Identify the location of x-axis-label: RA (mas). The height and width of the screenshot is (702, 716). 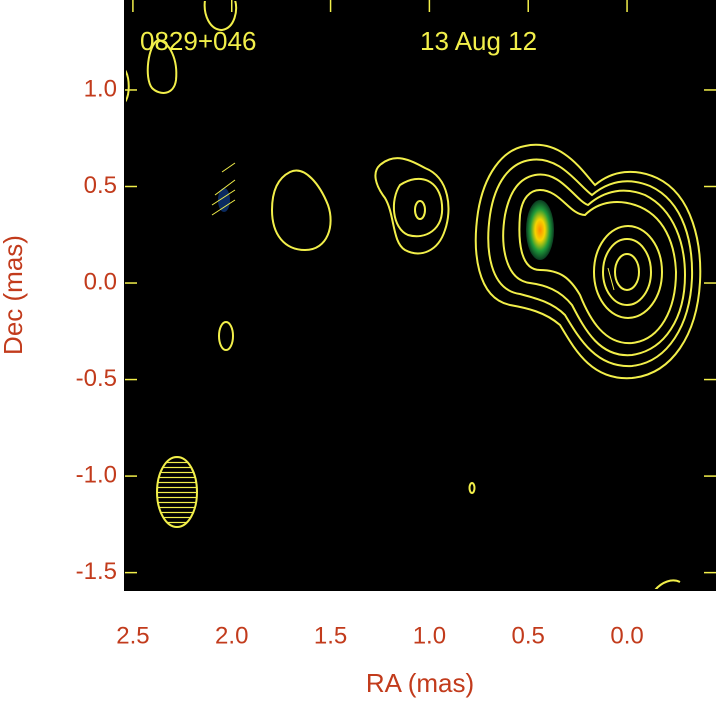
(420, 683).